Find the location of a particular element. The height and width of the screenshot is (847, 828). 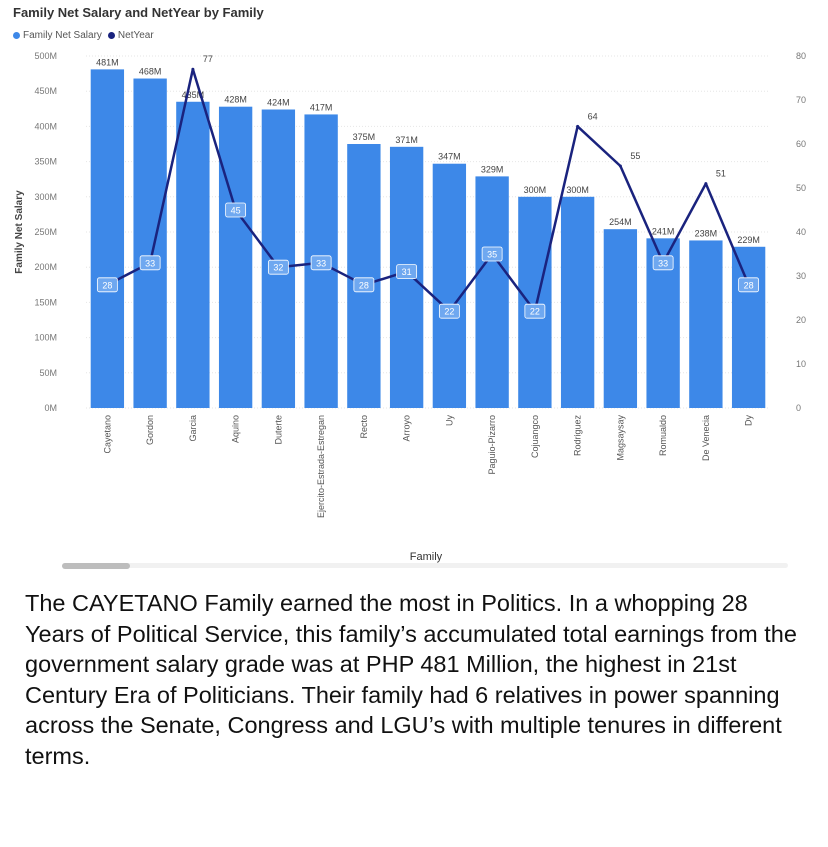

y-tick-label: 200M is located at coordinates (45, 267).